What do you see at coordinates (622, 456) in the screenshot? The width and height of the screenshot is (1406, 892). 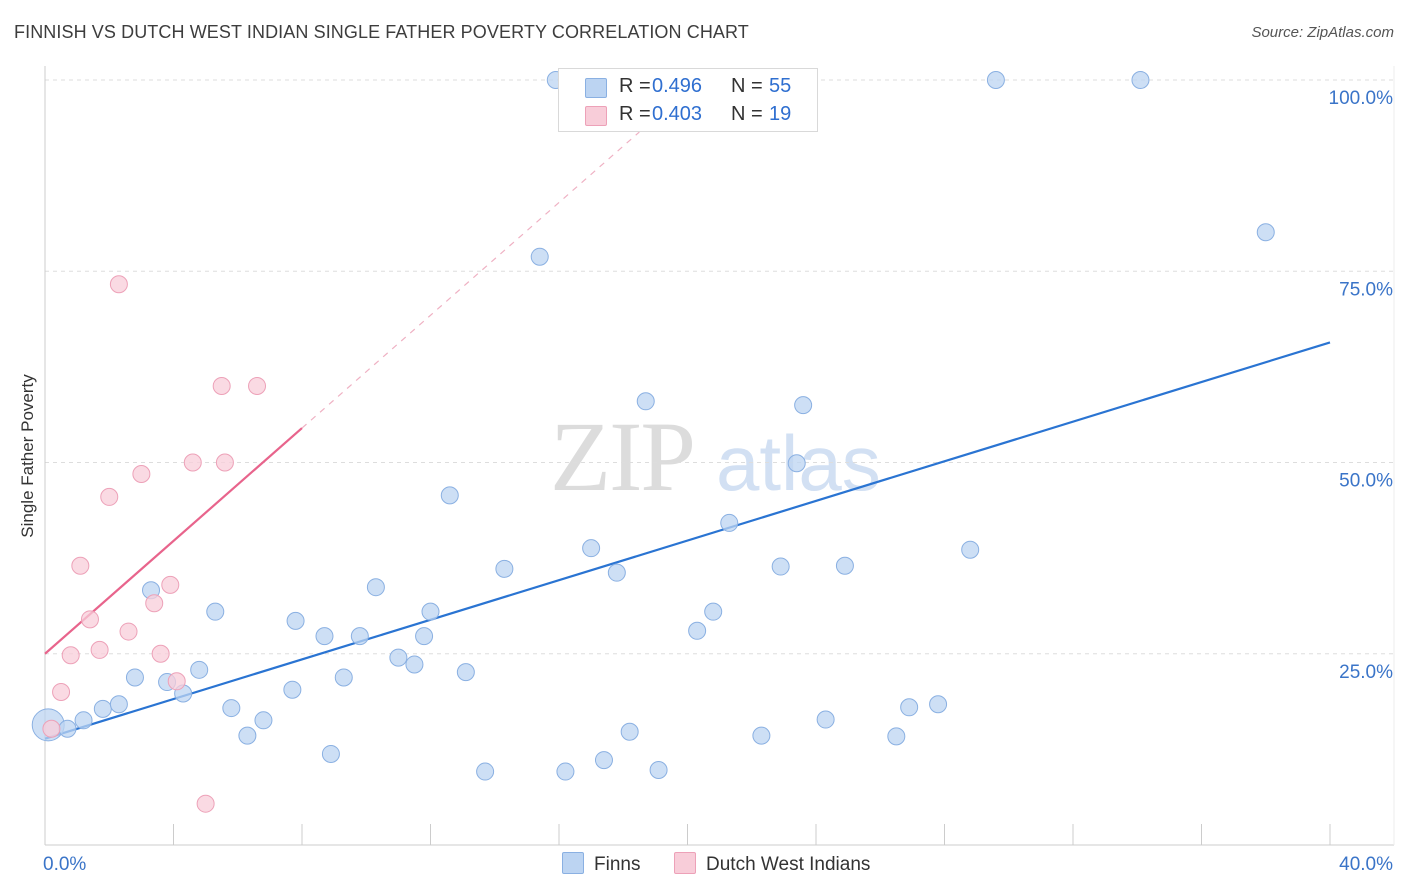 I see `watermark-zip: ZIP` at bounding box center [622, 456].